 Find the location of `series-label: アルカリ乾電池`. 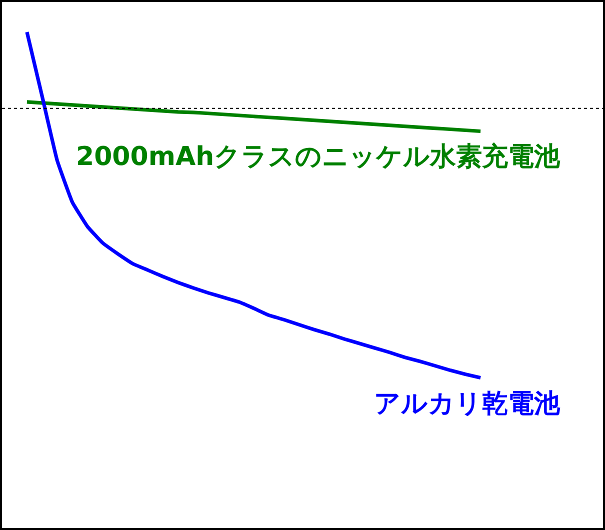

series-label: アルカリ乾電池 is located at coordinates (467, 404).